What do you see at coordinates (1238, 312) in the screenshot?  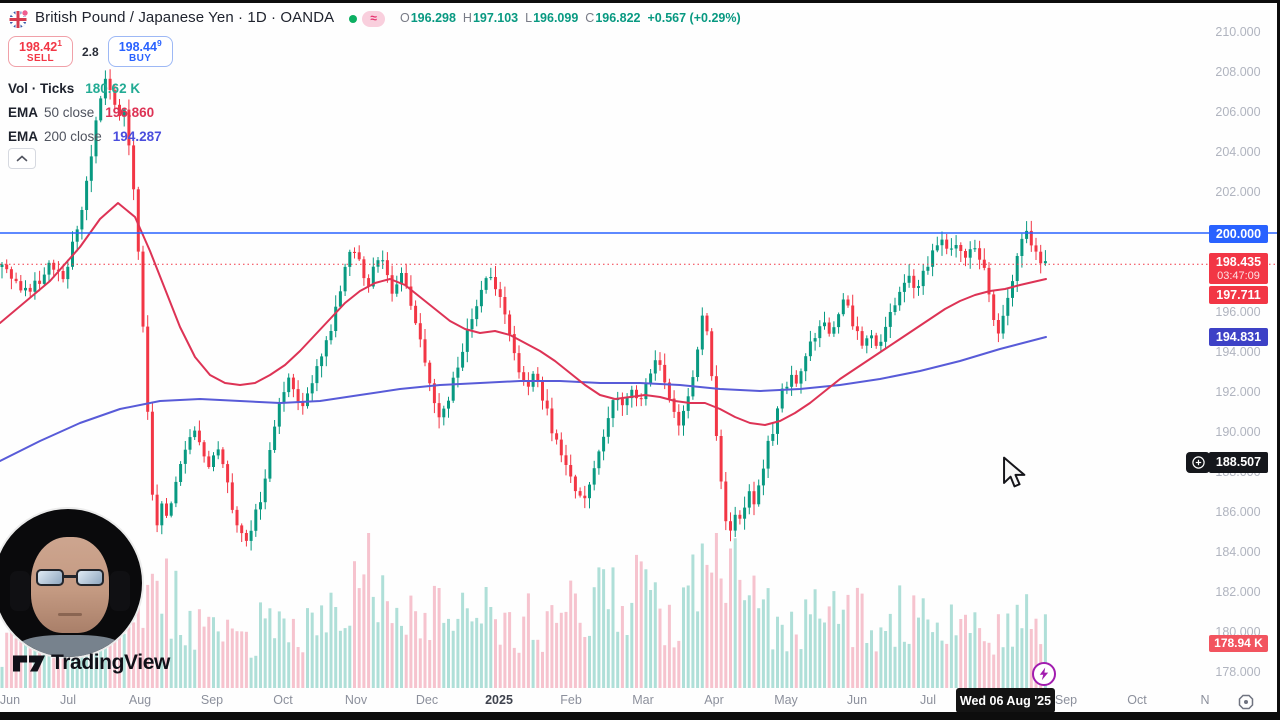 I see `price-tick: 196.000` at bounding box center [1238, 312].